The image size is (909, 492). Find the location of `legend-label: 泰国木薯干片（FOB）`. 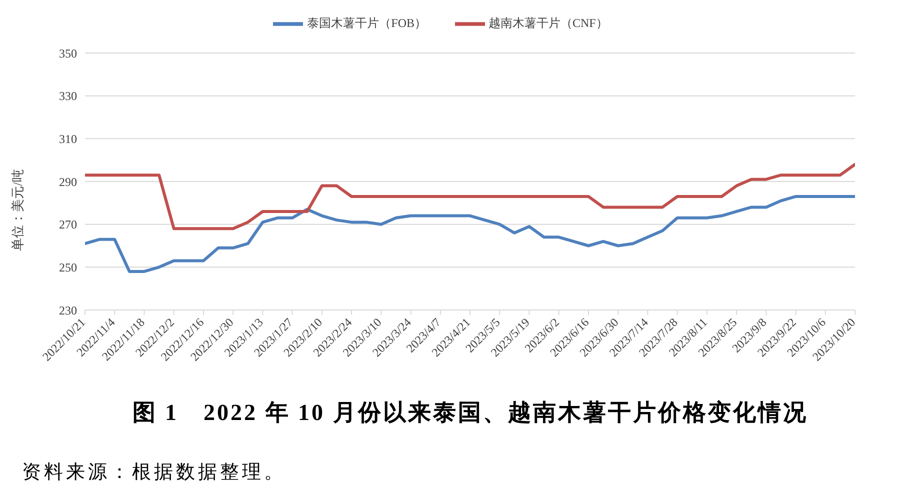

legend-label: 泰国木薯干片（FOB） is located at coordinates (366, 23).